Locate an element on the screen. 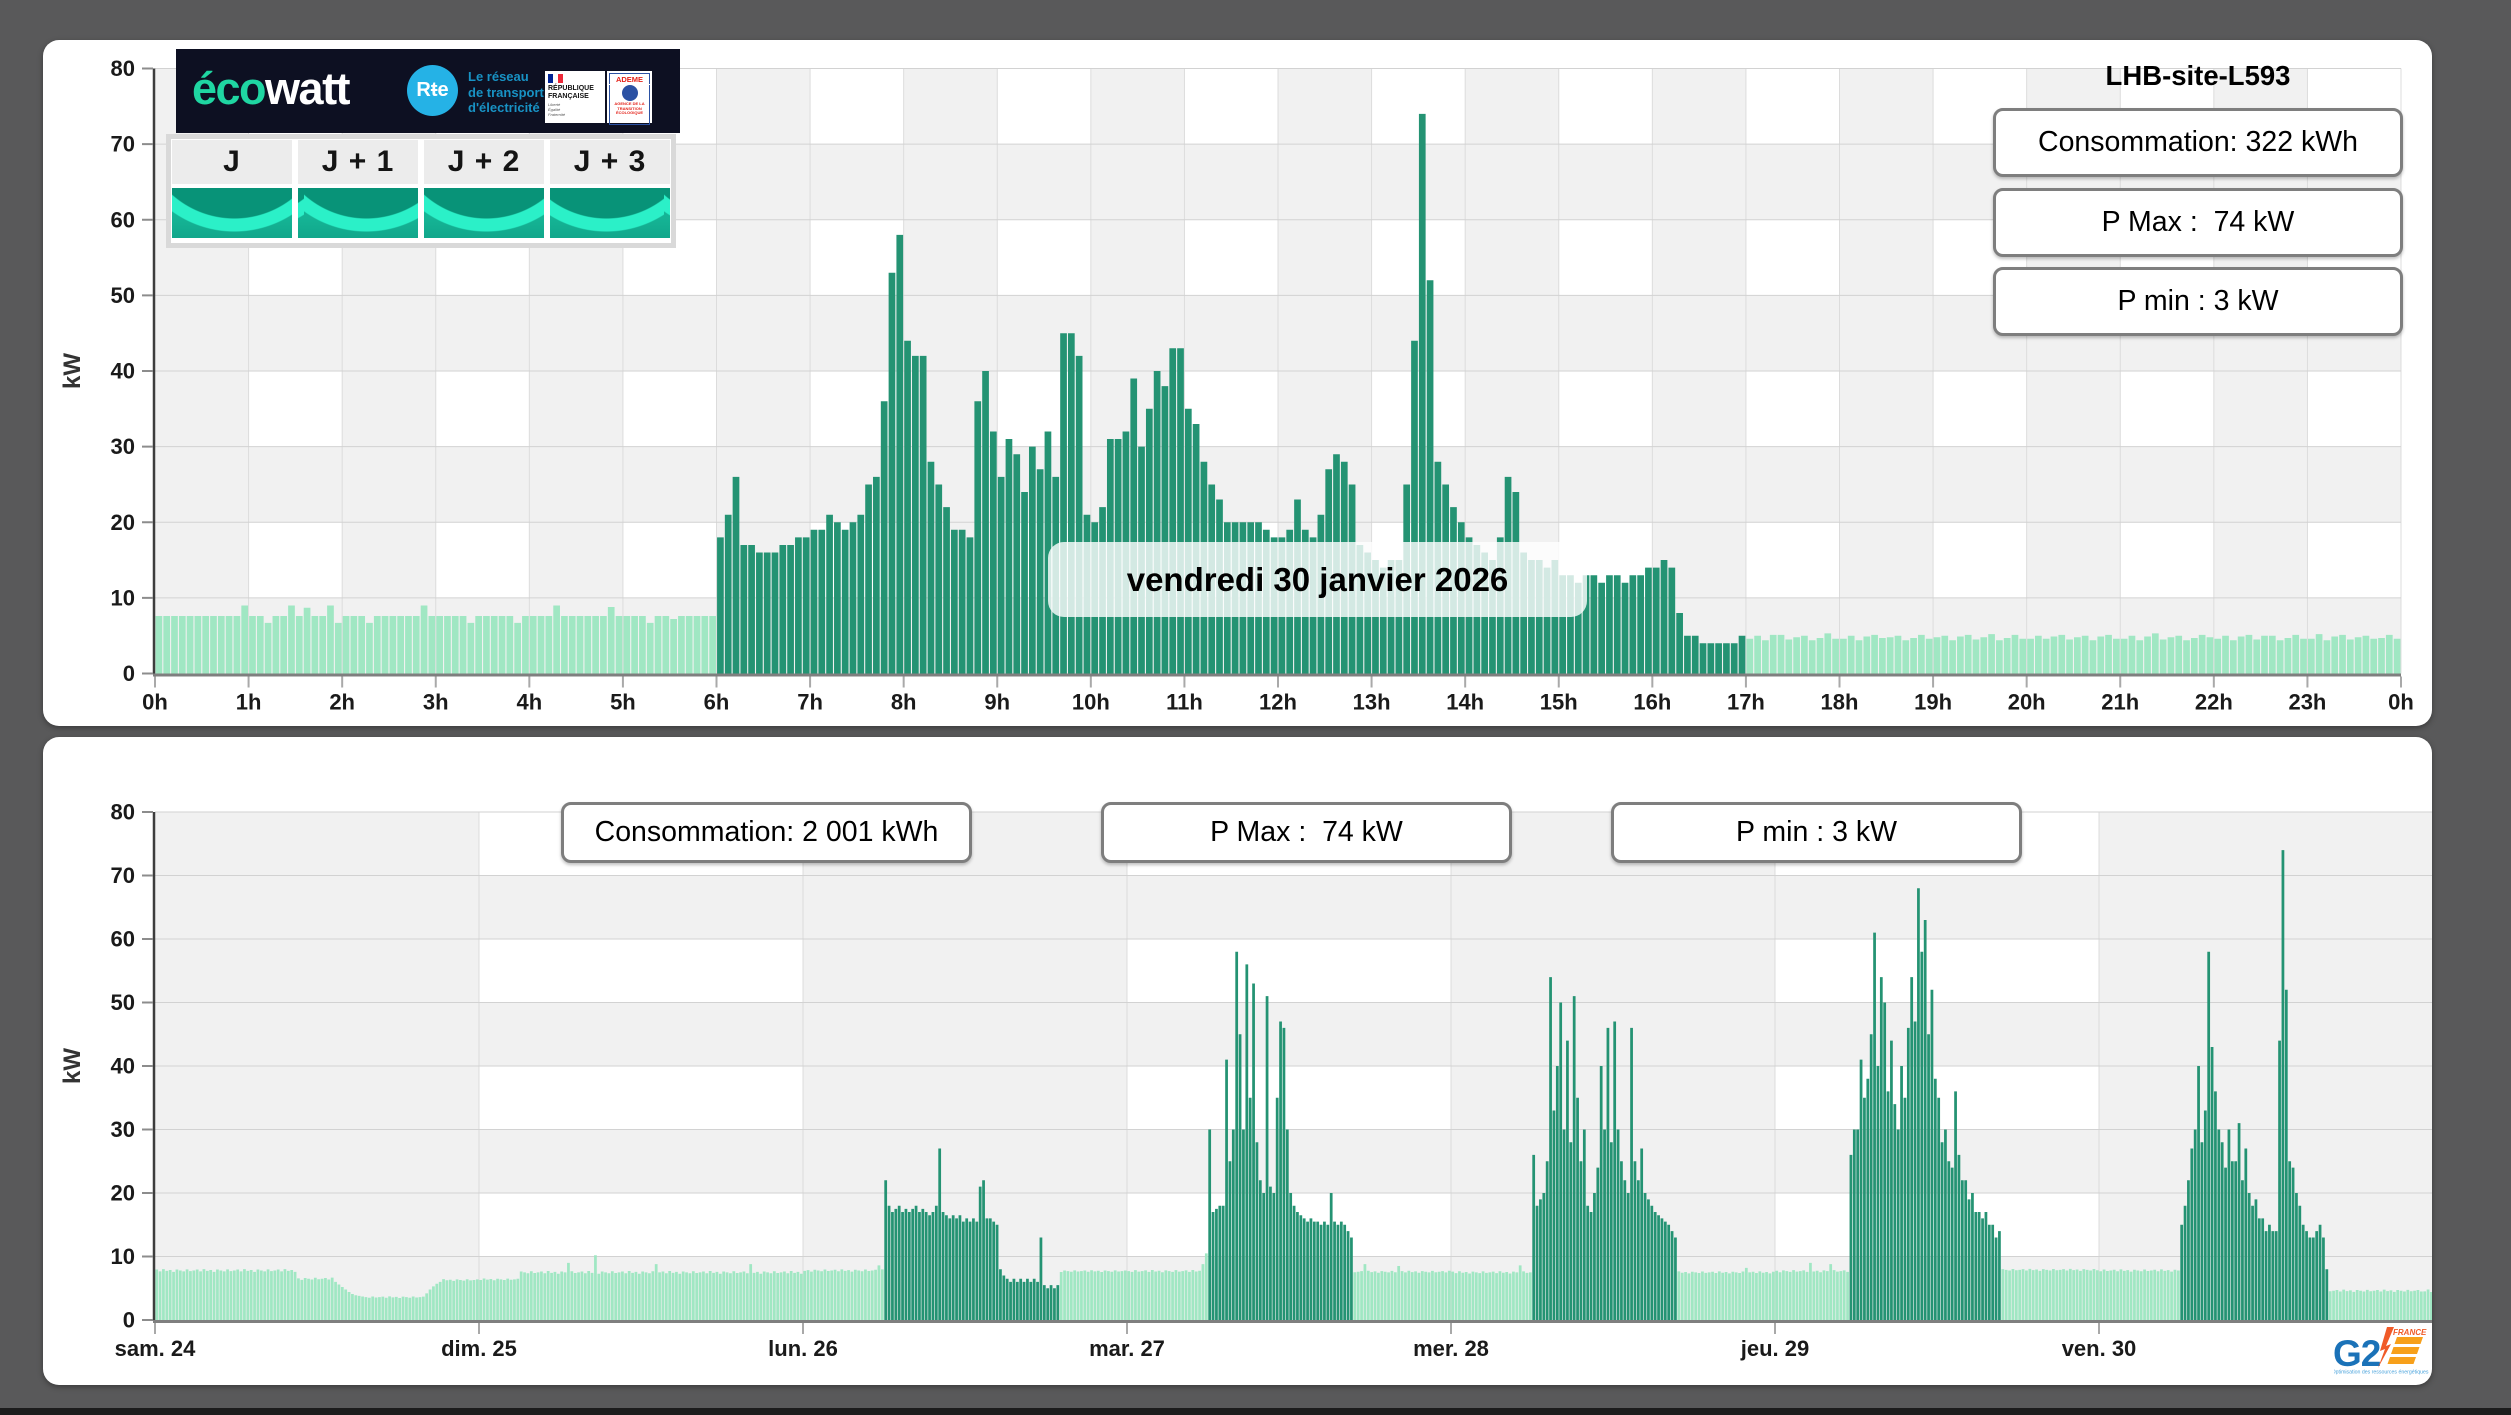 This screenshot has height=1415, width=2511. svg-text: 3h is located at coordinates (436, 702).